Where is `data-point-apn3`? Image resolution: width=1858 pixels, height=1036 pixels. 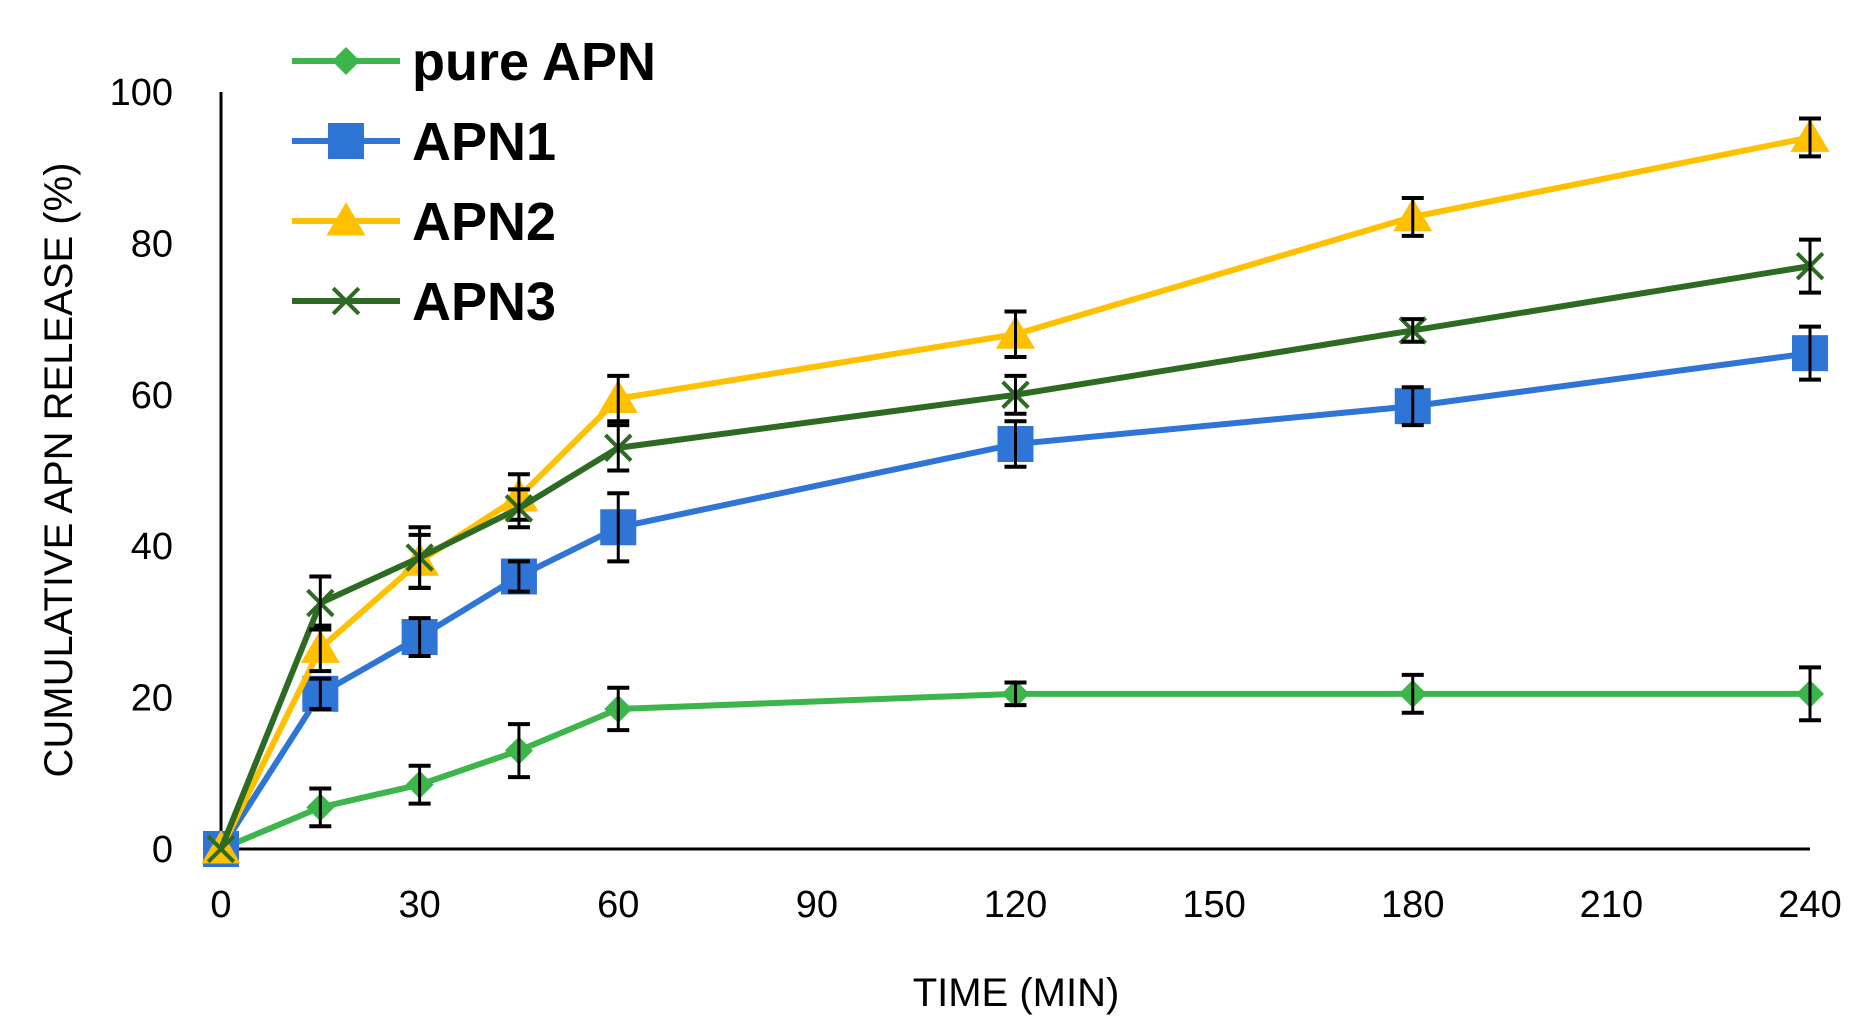
data-point-apn3 is located at coordinates (221, 849).